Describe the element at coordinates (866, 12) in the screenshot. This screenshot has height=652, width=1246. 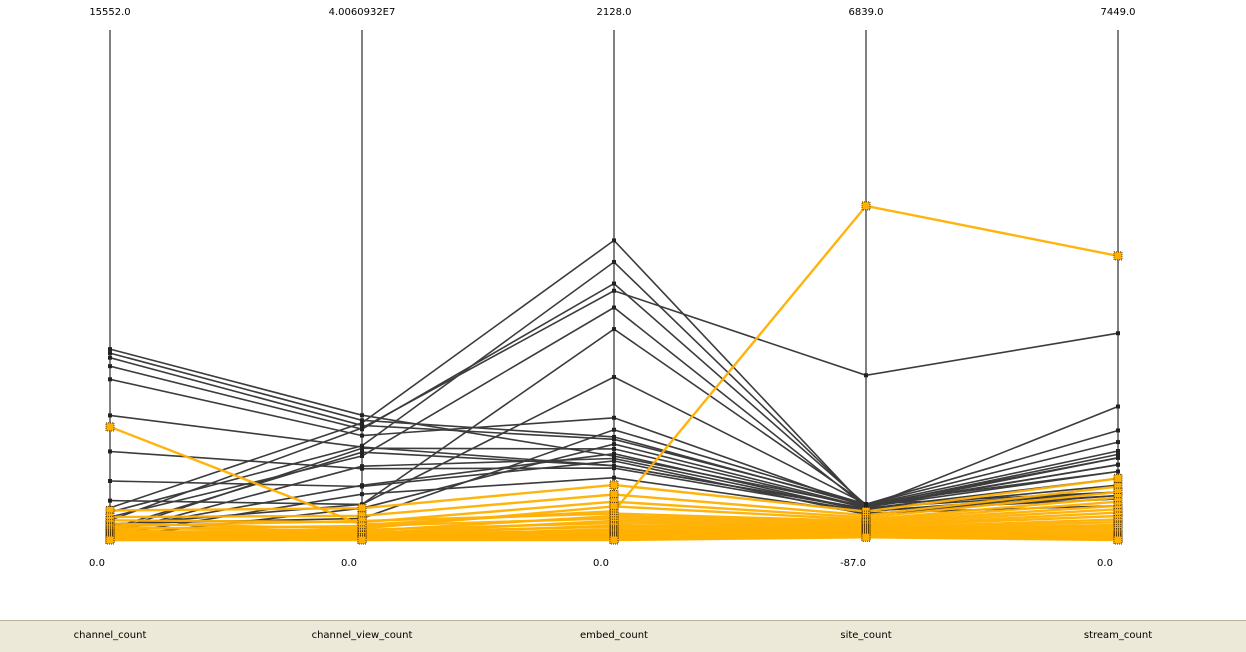
I see `axis-max-label: 6839.0` at that location.